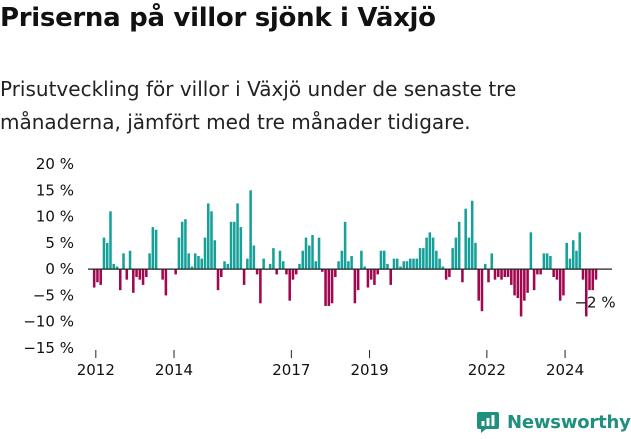 This screenshot has width=631, height=439. I want to click on y-tick-label: 0 %, so click(59, 269).